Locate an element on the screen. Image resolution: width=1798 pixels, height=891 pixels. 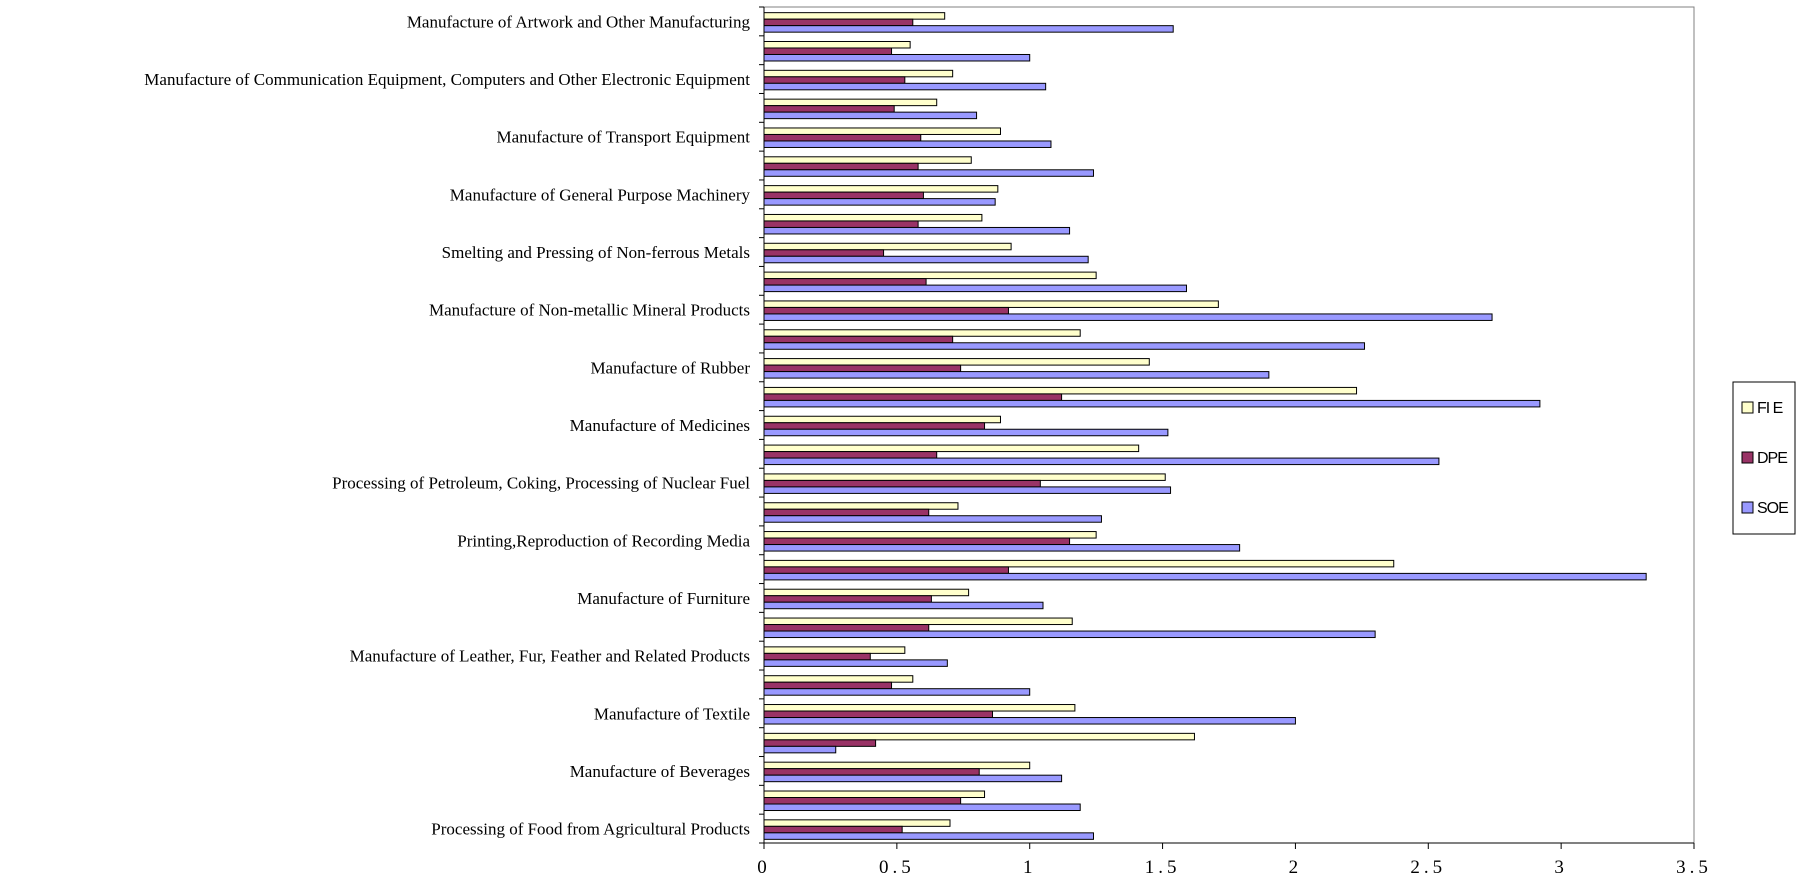
category-label-4: Manufacture of Textile is located at coordinates (672, 713).